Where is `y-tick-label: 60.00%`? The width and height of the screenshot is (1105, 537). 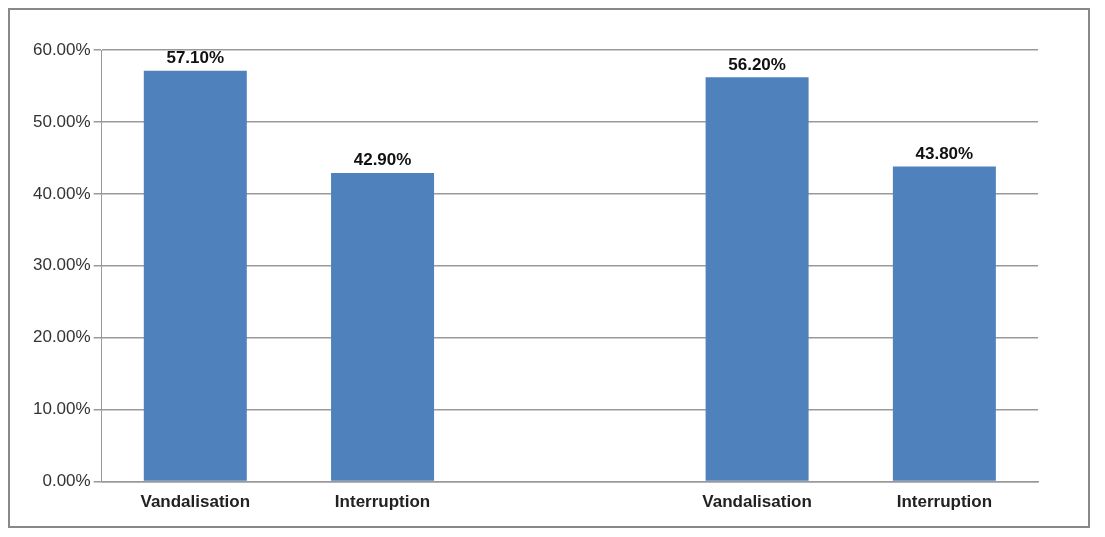
y-tick-label: 60.00% is located at coordinates (61, 49).